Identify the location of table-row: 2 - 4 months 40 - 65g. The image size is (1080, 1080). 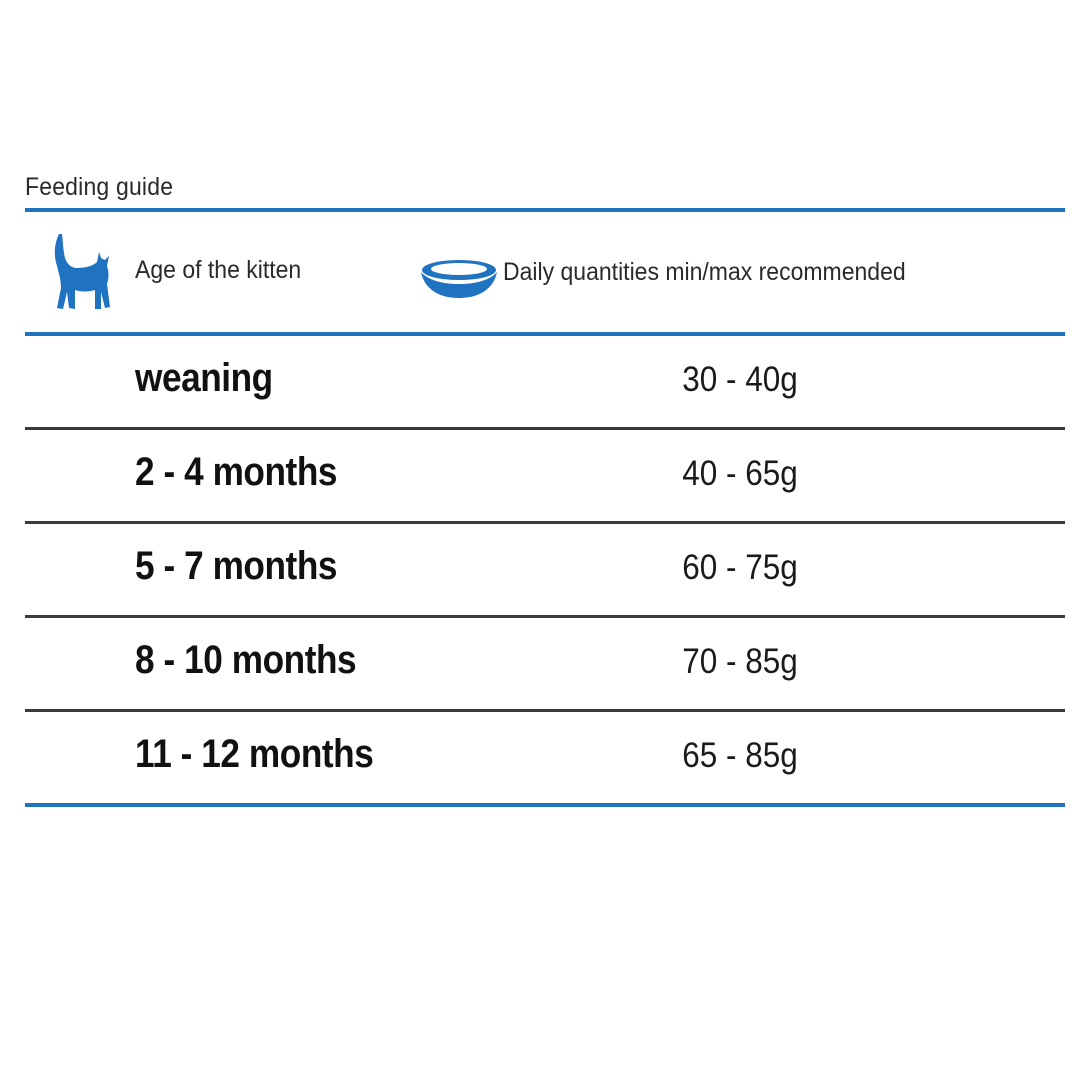
(545, 475).